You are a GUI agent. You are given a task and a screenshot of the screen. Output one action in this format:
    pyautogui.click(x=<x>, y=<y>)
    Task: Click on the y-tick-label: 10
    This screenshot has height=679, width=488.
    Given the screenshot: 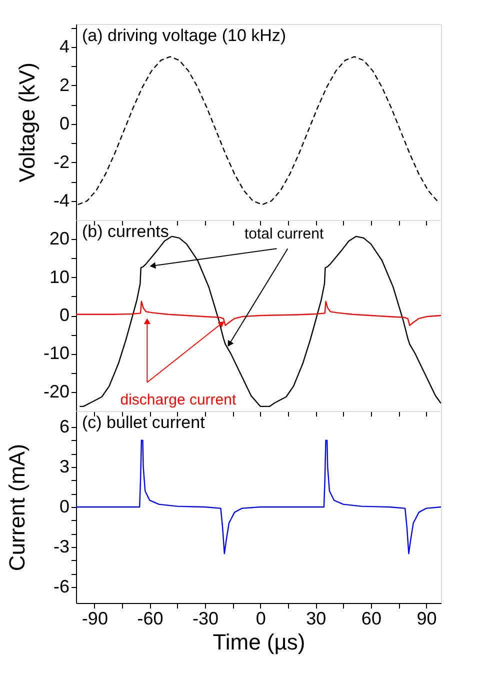 What is the action you would take?
    pyautogui.click(x=59, y=276)
    